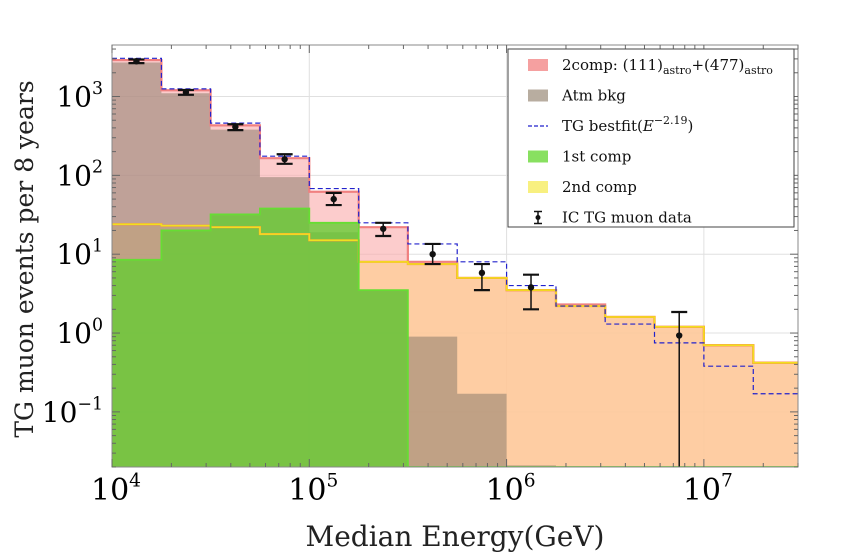  What do you see at coordinates (708, 490) in the screenshot?
I see `x-tick-label: 10⁷` at bounding box center [708, 490].